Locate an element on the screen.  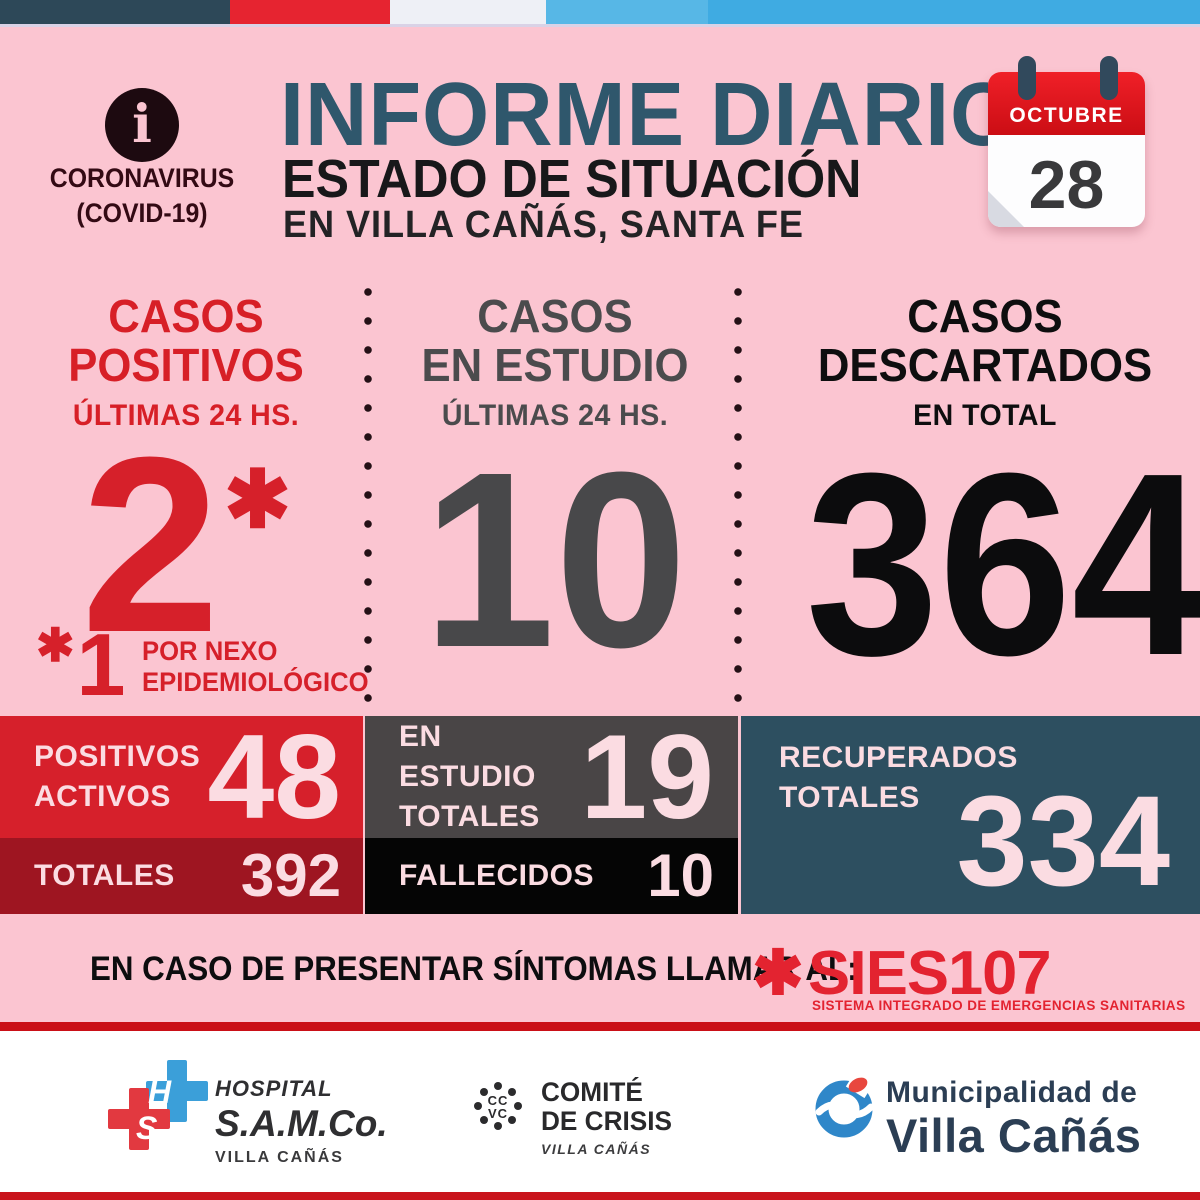
dot-ring-icon is located at coordinates (498, 1086).